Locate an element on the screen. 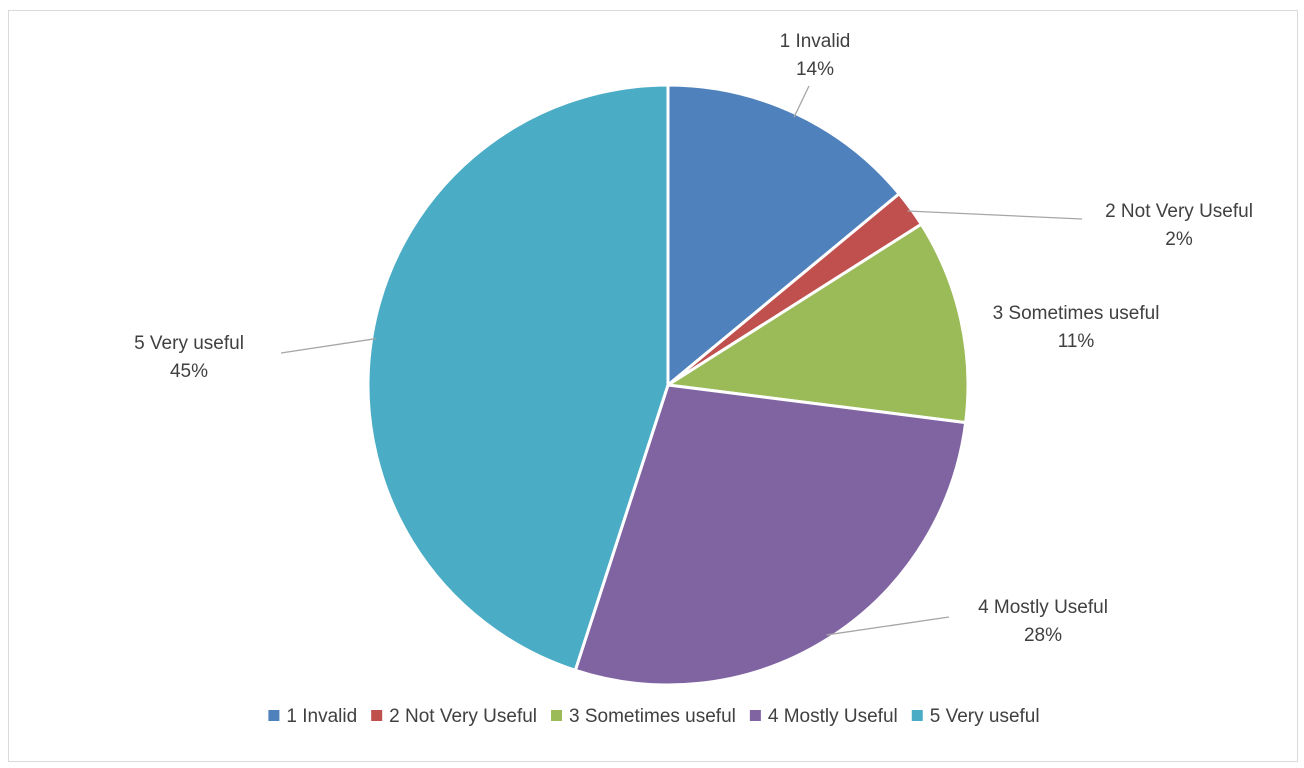  data-label-category-5-very-useful: 5 Very useful is located at coordinates (189, 343).